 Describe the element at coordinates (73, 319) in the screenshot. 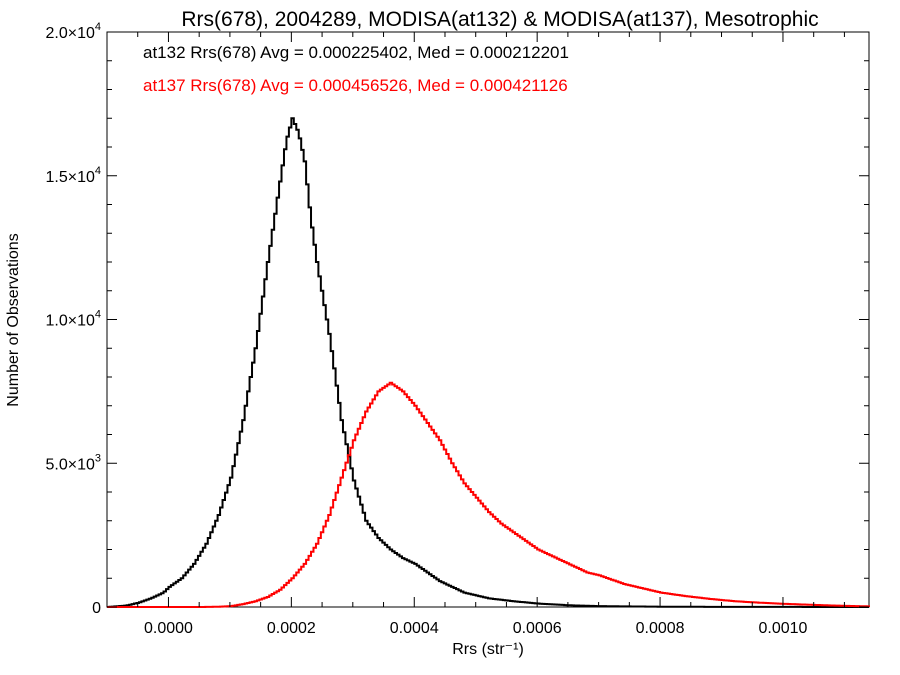

I see `y-tick-label: 1.0×10⁴` at that location.